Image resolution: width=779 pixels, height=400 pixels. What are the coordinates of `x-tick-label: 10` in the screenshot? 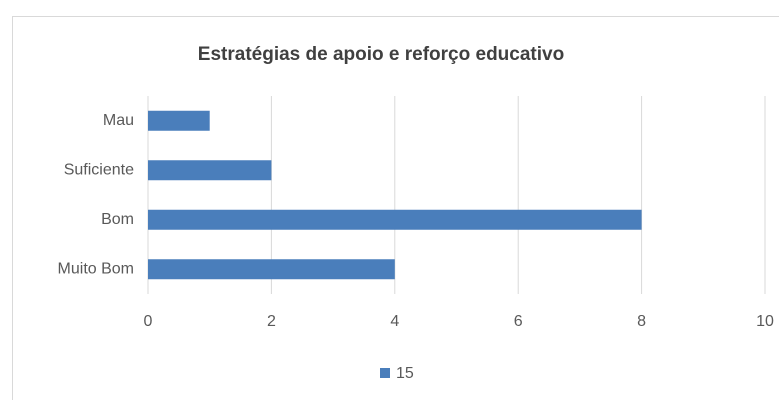 It's located at (765, 321).